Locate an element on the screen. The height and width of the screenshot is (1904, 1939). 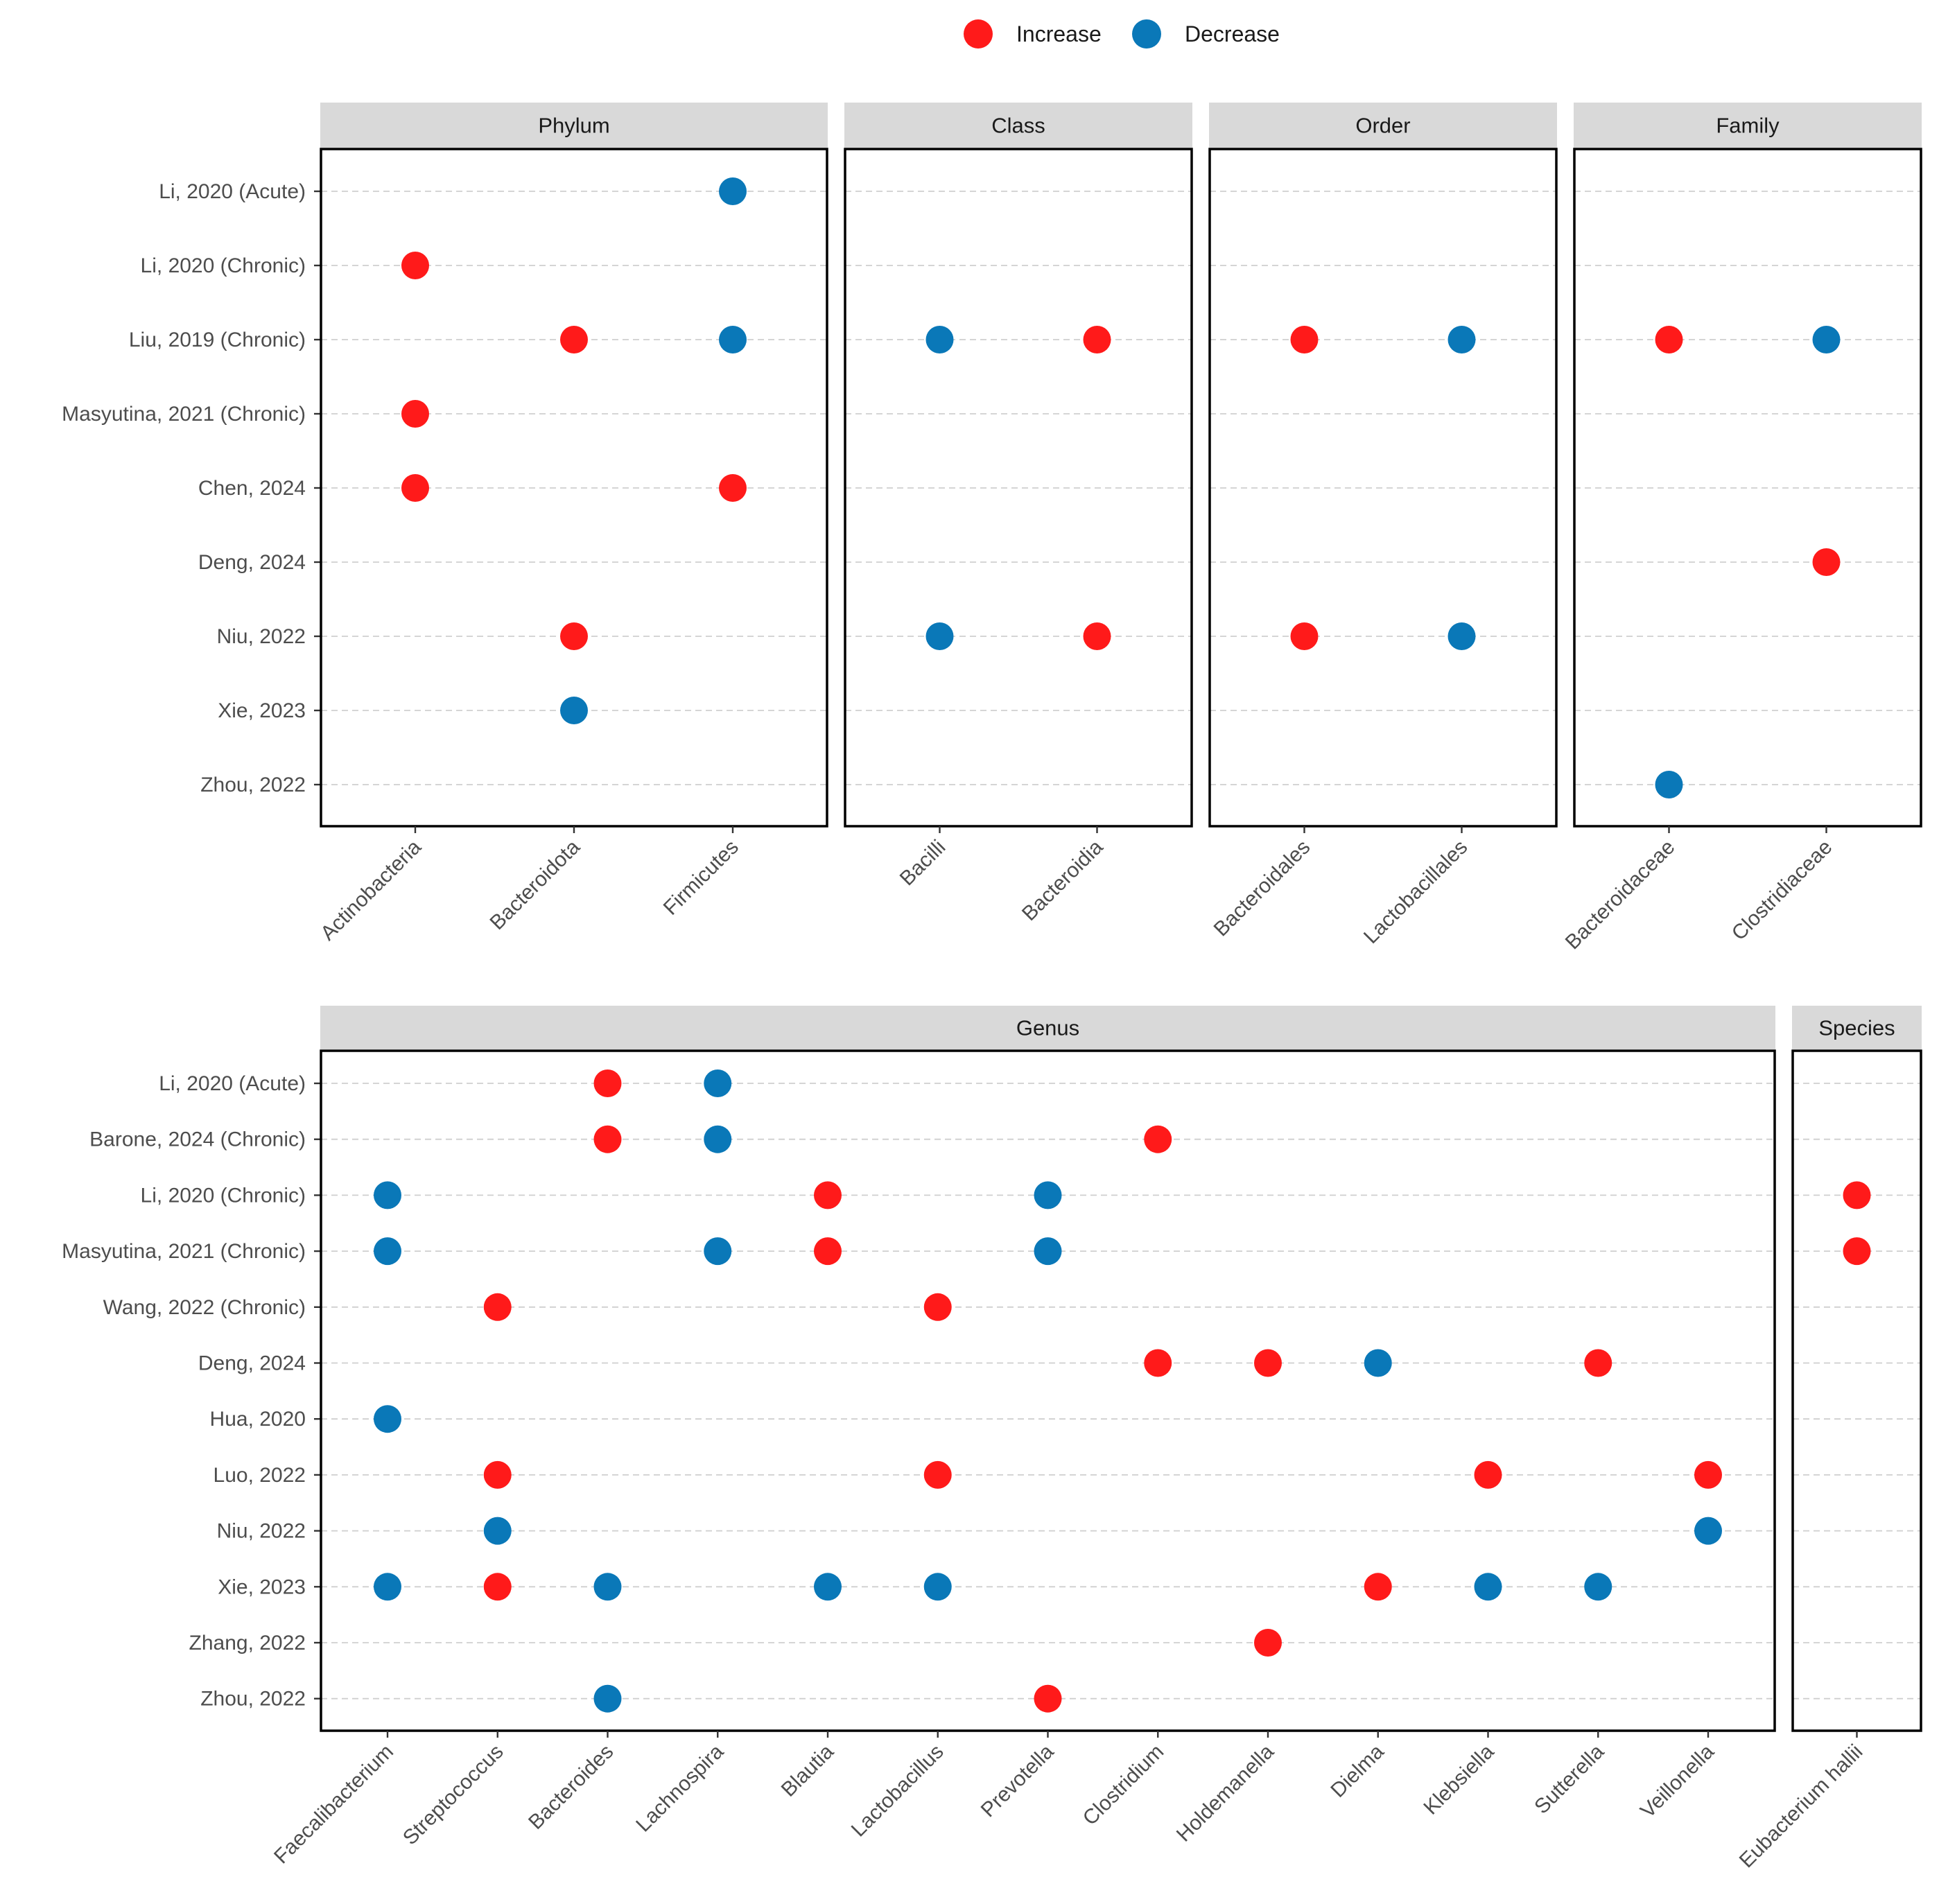
legend-key-decrease is located at coordinates (1146, 34).